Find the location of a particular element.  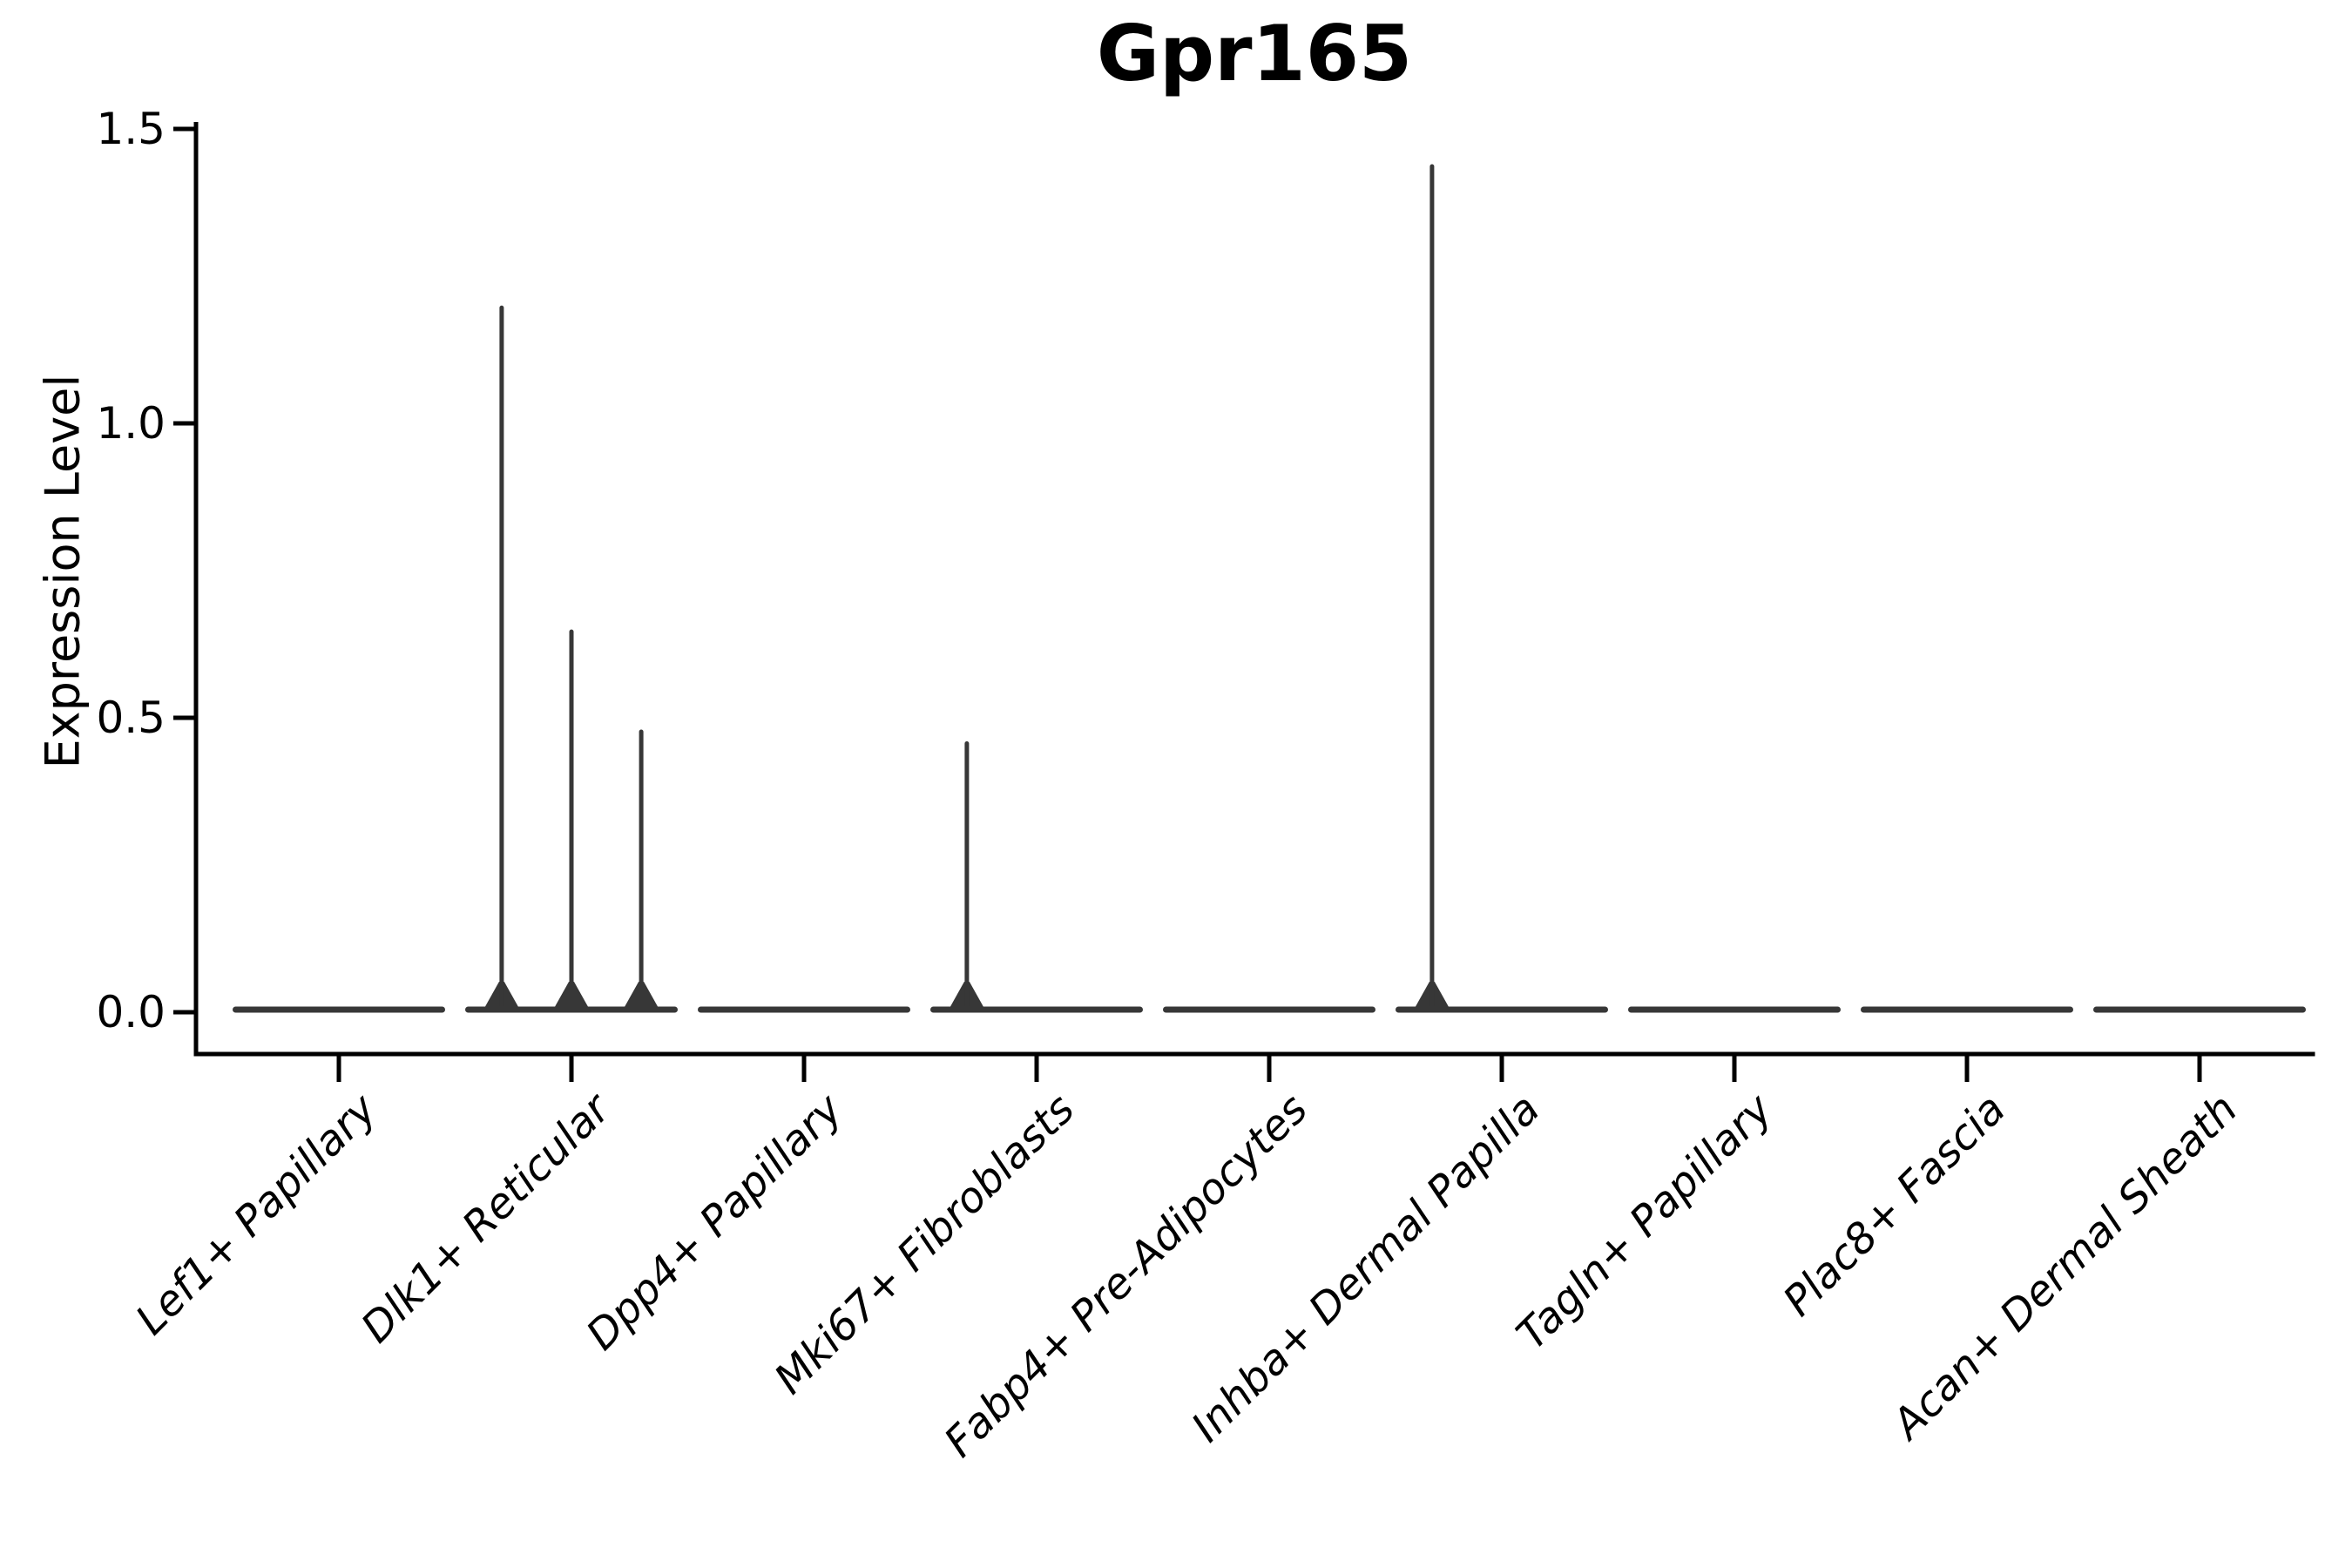

y-tick-label: 1.0 is located at coordinates (131, 423).